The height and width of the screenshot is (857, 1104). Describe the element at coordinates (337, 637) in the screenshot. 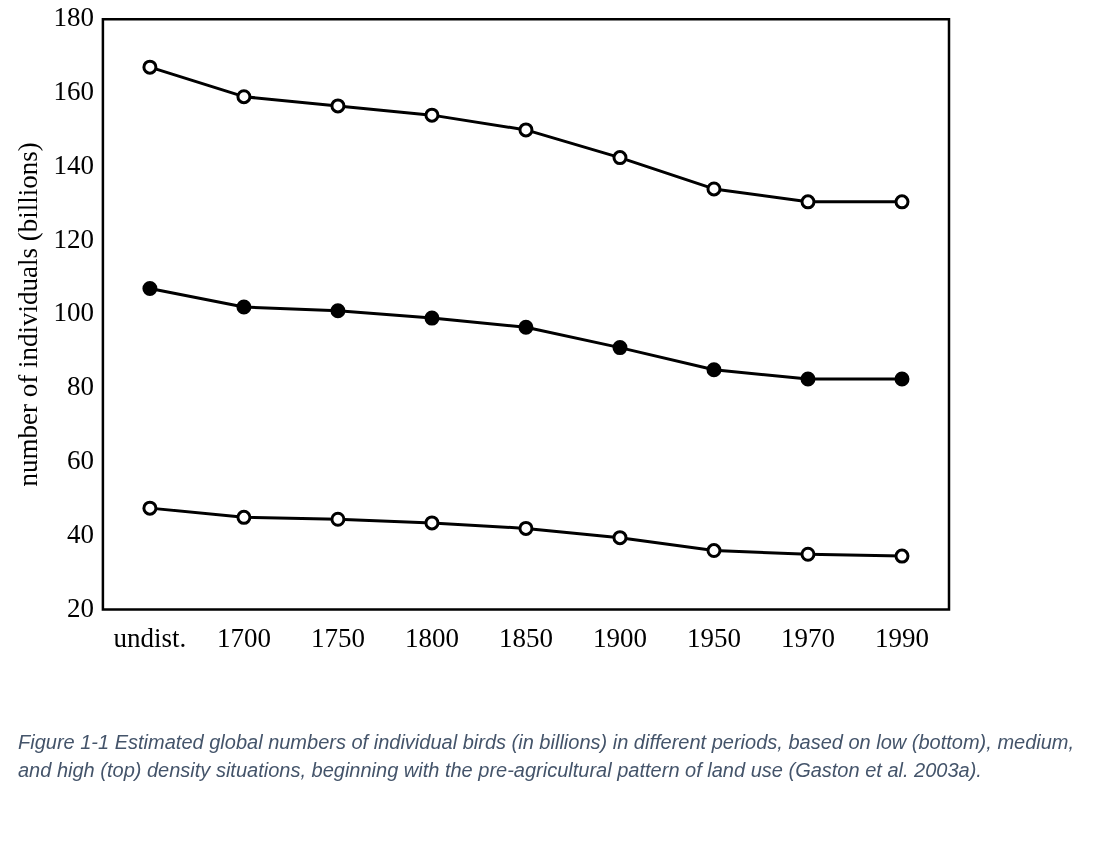

I see `x-tick-label: 1750` at that location.